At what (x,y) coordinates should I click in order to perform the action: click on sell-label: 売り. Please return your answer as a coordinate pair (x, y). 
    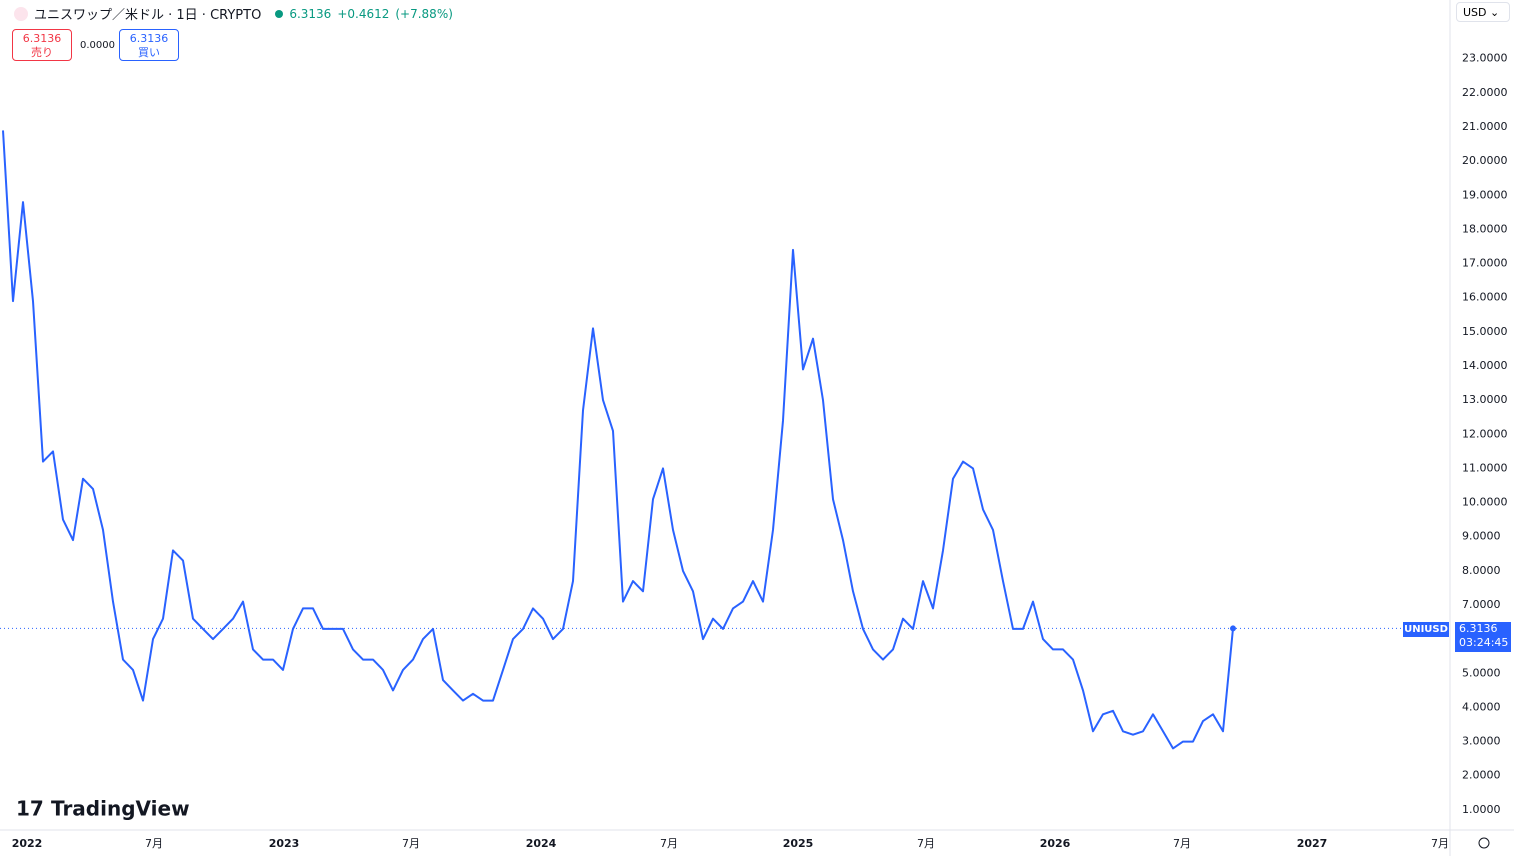
    Looking at the image, I should click on (42, 52).